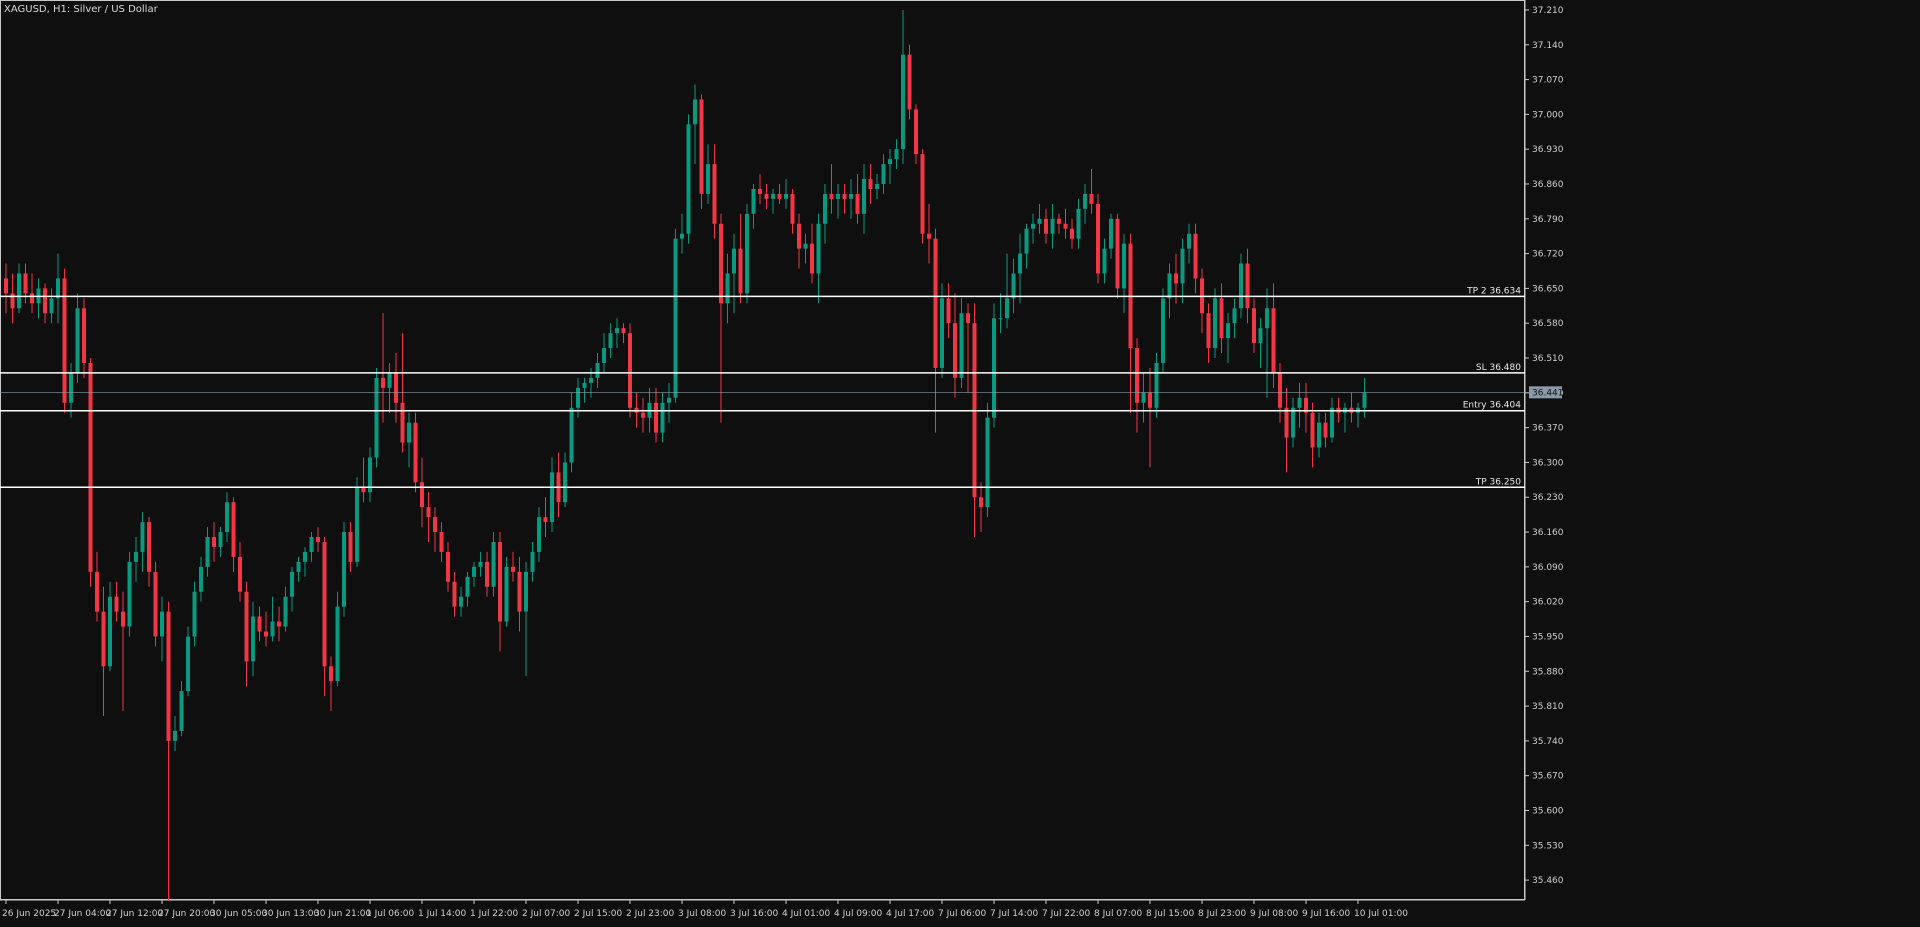 The height and width of the screenshot is (927, 1920). What do you see at coordinates (81, 9) in the screenshot?
I see `chart-title: XAGUSD, H1: Silver / US Dollar` at bounding box center [81, 9].